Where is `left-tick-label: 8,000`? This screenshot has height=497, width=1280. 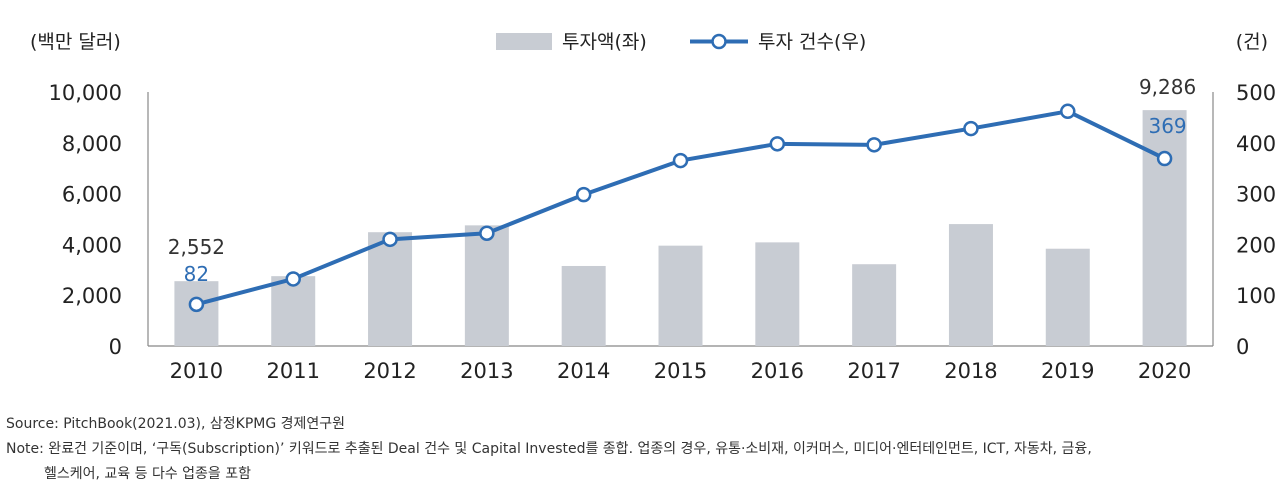 left-tick-label: 8,000 is located at coordinates (92, 144).